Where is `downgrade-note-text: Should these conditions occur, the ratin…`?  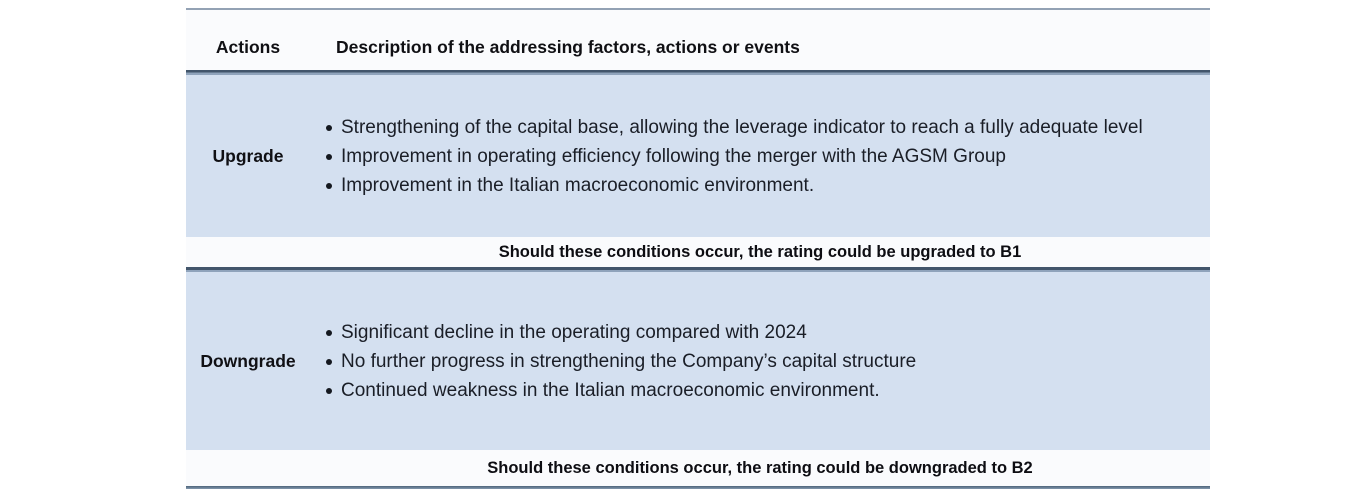 downgrade-note-text: Should these conditions occur, the ratin… is located at coordinates (760, 467).